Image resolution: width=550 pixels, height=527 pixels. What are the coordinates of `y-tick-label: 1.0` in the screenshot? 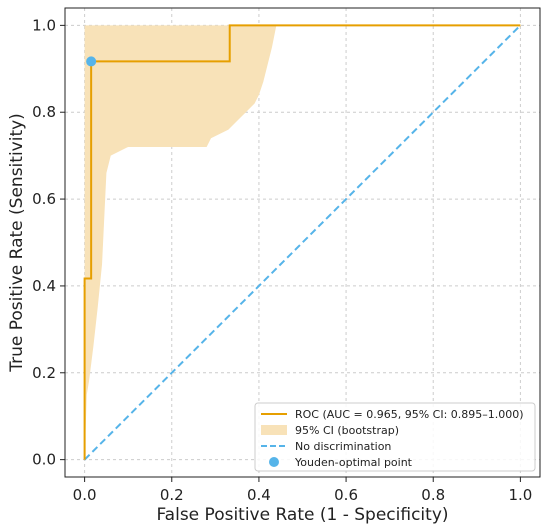 It's located at (44, 25).